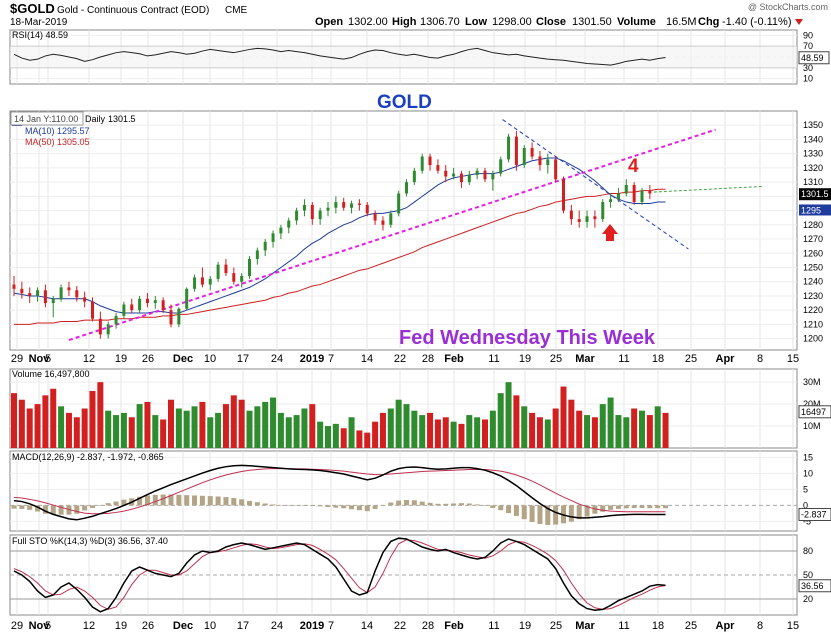 The width and height of the screenshot is (831, 636). I want to click on sto-tick: 50, so click(808, 575).